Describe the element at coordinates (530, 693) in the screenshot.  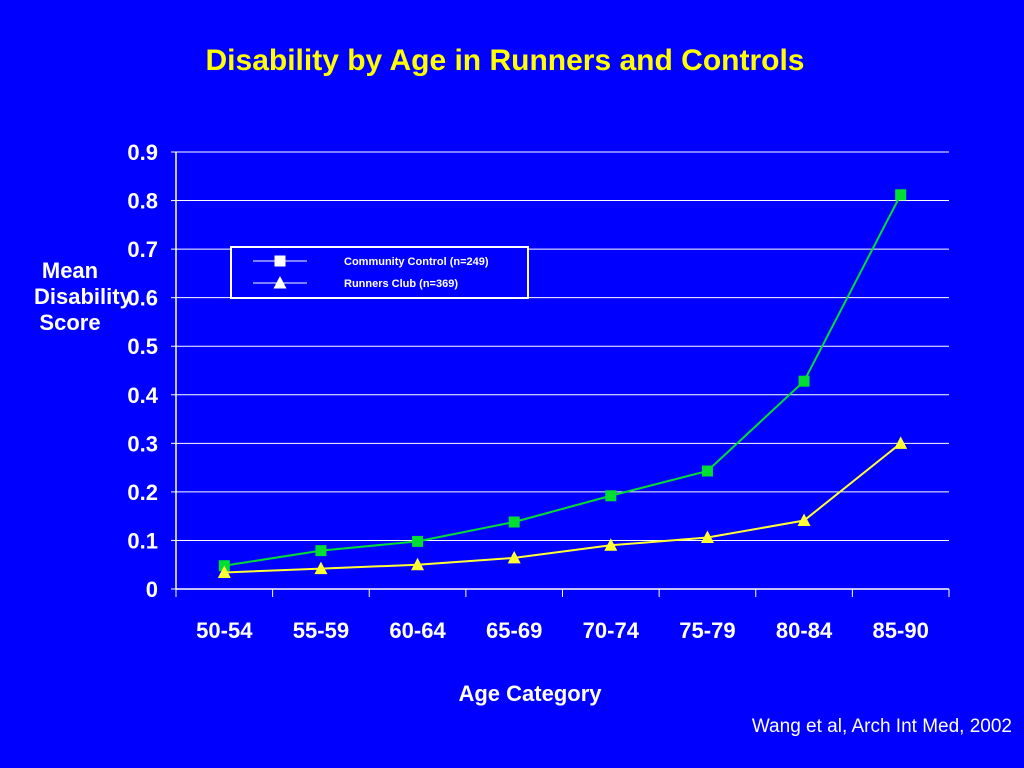
I see `x-axis-label: Age Category` at that location.